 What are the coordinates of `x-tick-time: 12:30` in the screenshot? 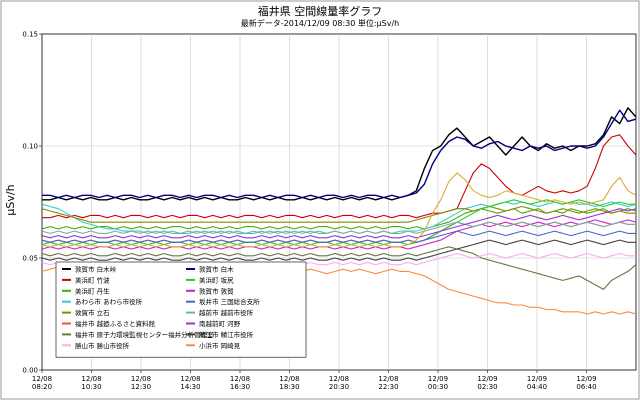 It's located at (141, 387).